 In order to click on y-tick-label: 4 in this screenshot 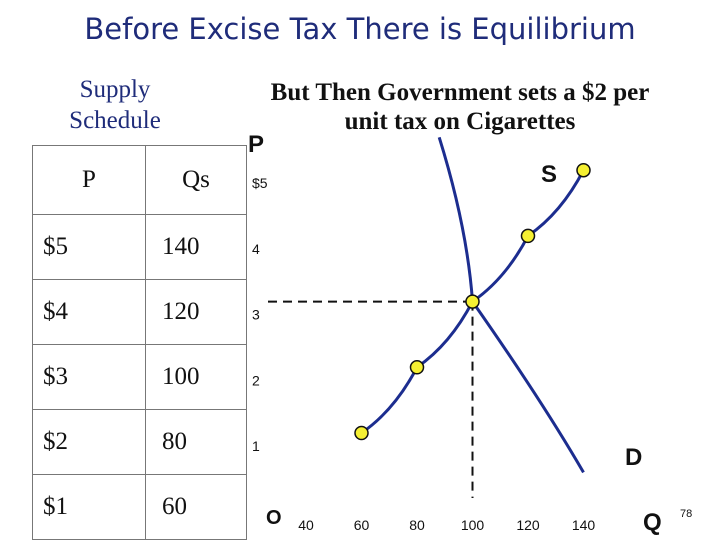, I will do `click(256, 249)`.